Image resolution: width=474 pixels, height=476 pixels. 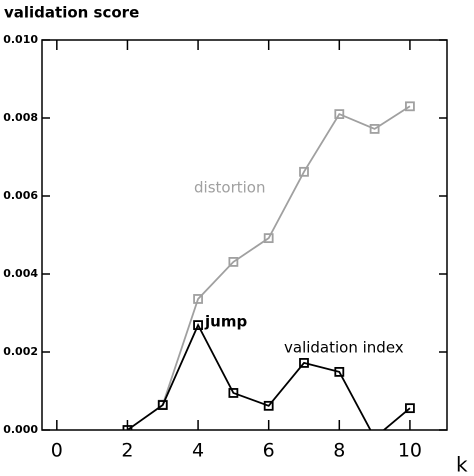 What do you see at coordinates (20, 117) in the screenshot?
I see `y-tick-label: 0.008` at bounding box center [20, 117].